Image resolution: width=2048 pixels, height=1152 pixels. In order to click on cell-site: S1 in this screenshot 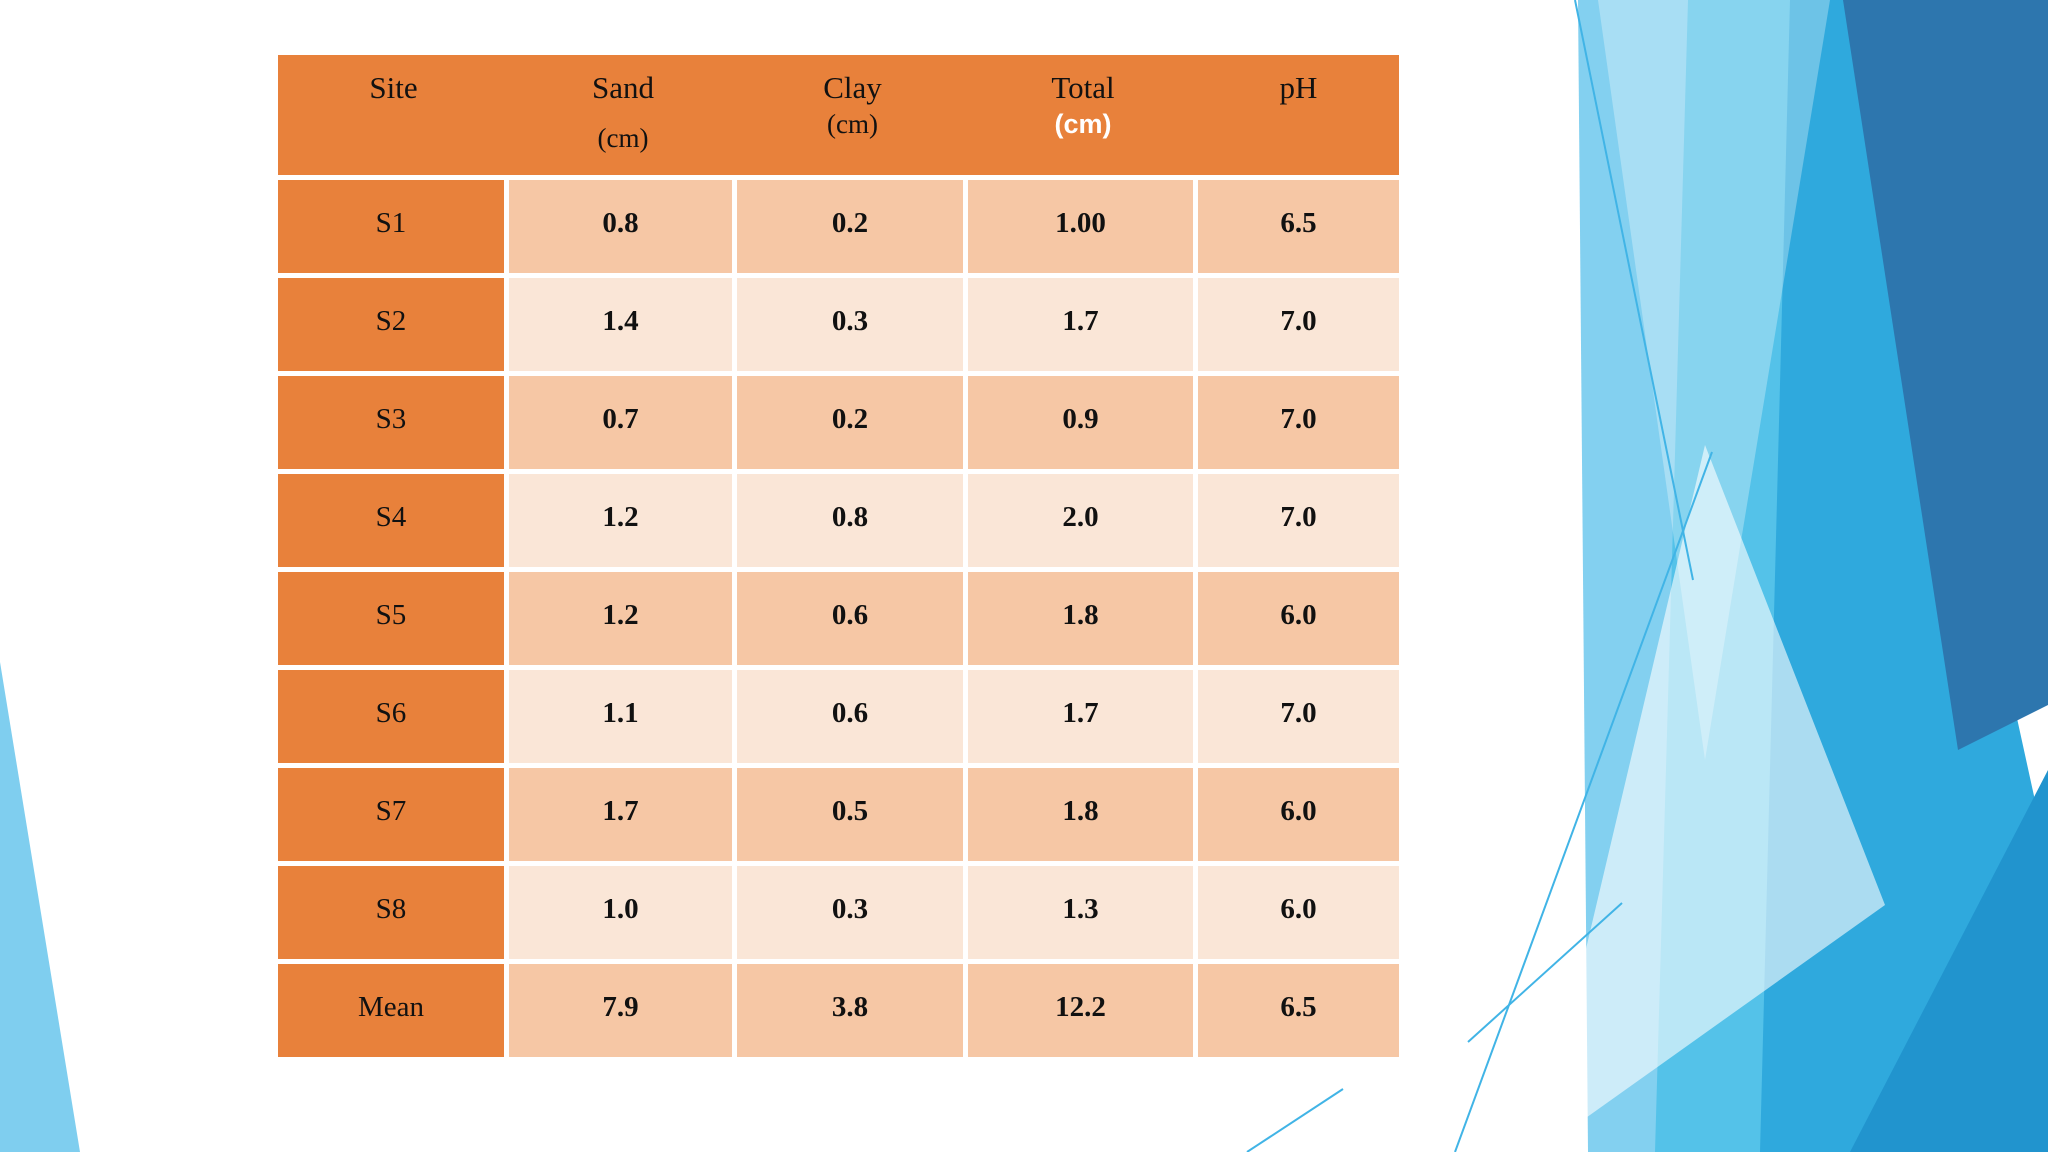, I will do `click(391, 226)`.